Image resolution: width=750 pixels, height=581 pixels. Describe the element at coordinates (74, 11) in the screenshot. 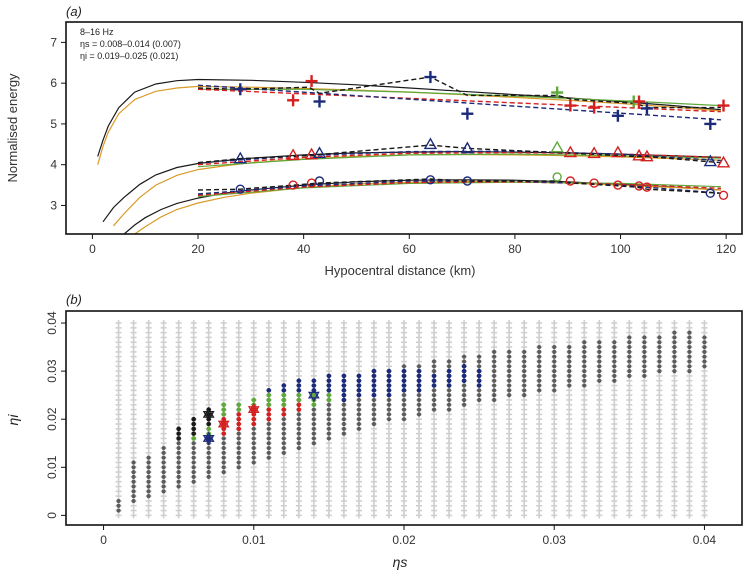

I see `panel-a-tag: (a)` at that location.